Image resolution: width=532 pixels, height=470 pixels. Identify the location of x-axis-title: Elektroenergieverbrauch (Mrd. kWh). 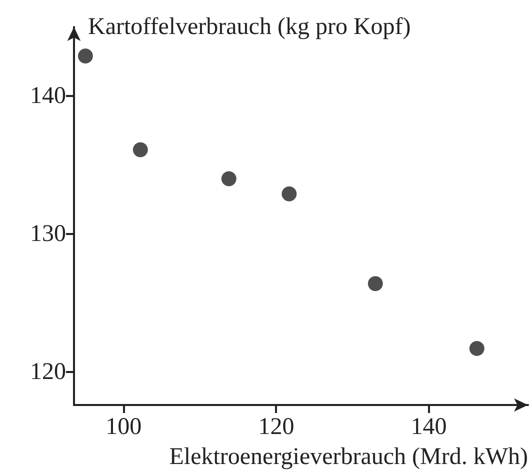
(348, 457).